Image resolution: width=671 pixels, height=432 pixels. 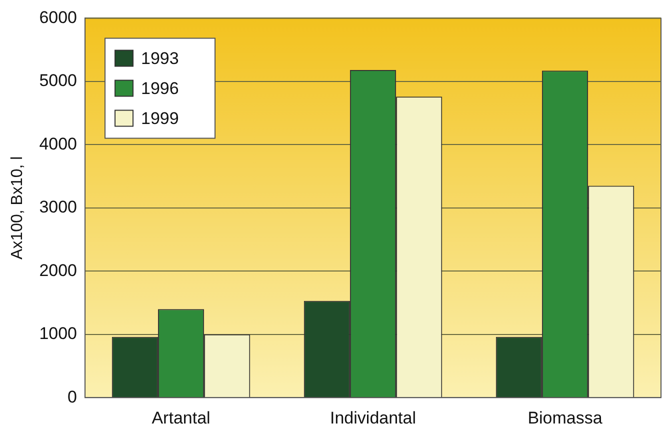 I want to click on y-tick-label: 2000, so click(x=58, y=270).